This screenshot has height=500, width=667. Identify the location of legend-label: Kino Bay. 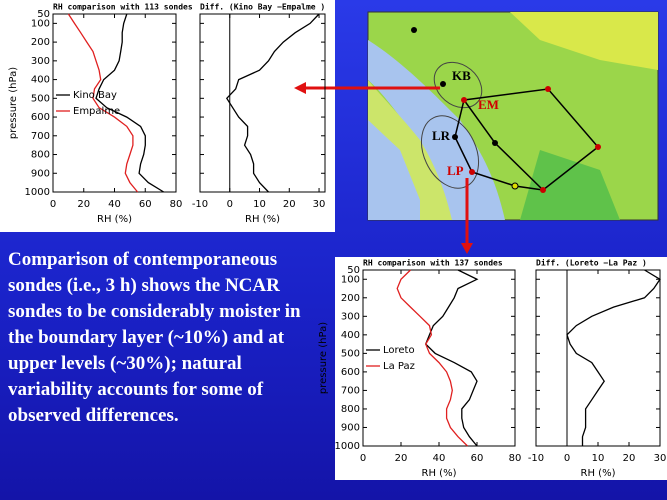
(95, 95).